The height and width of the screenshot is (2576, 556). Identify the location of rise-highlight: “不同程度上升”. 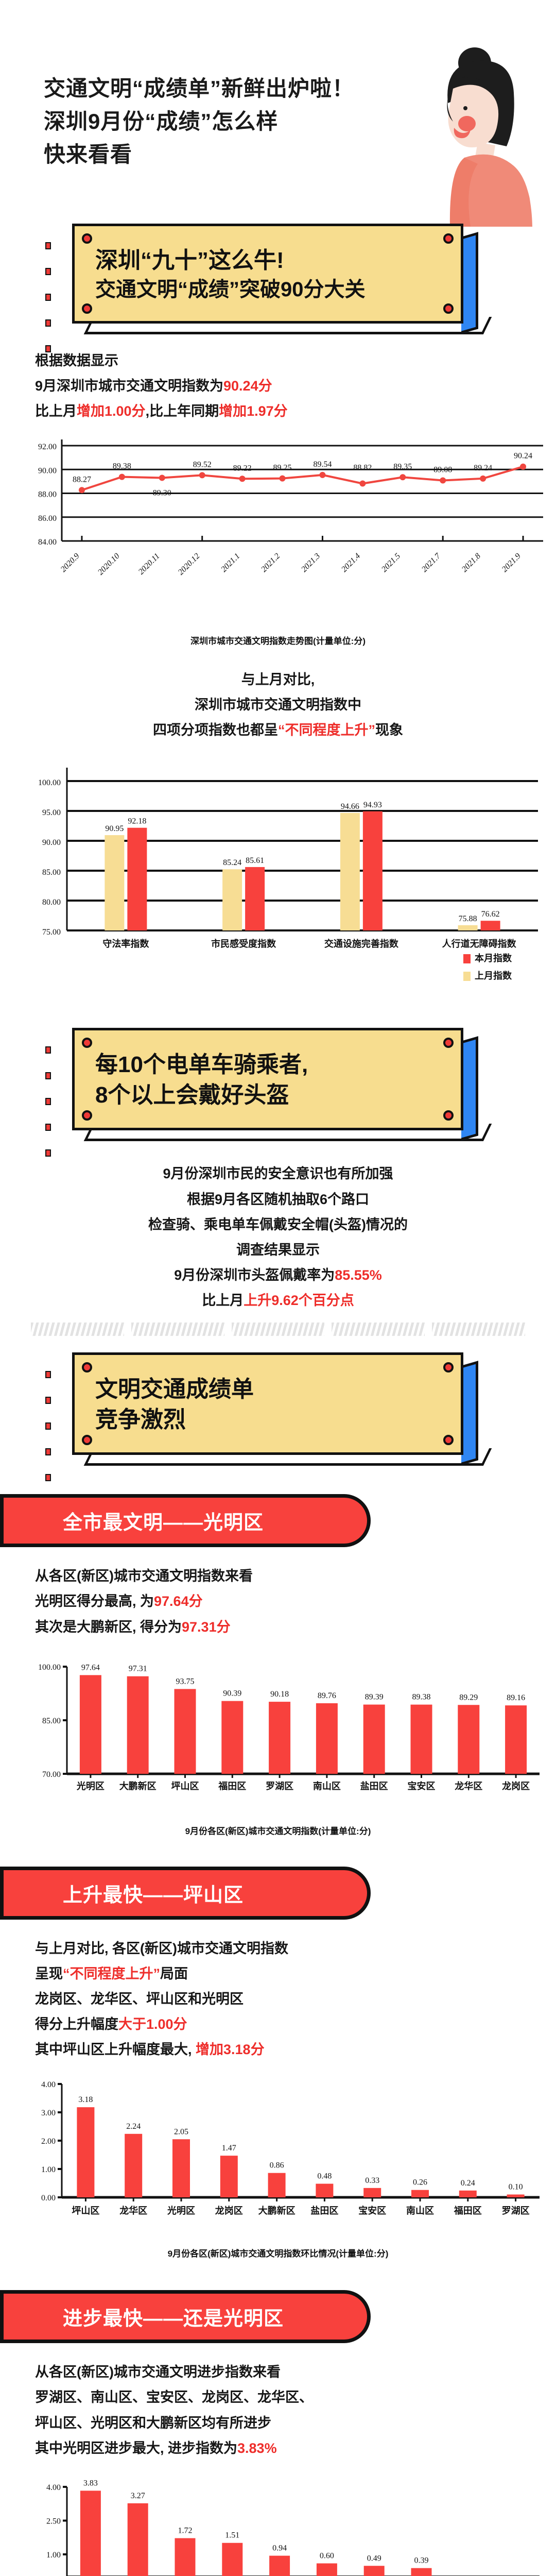
(111, 1973).